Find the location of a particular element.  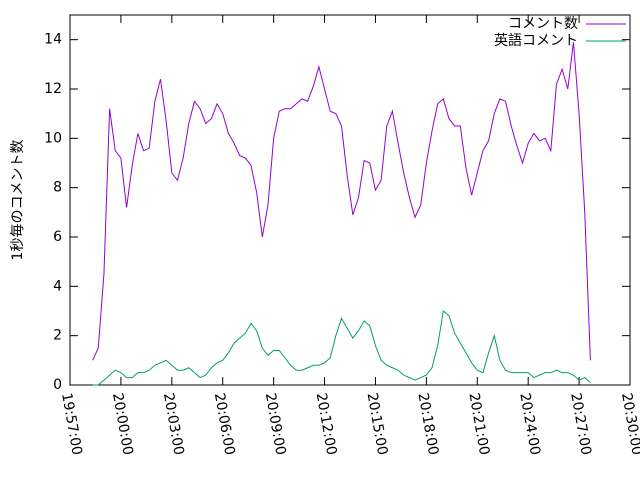

legend-label: コメント数 is located at coordinates (543, 24).